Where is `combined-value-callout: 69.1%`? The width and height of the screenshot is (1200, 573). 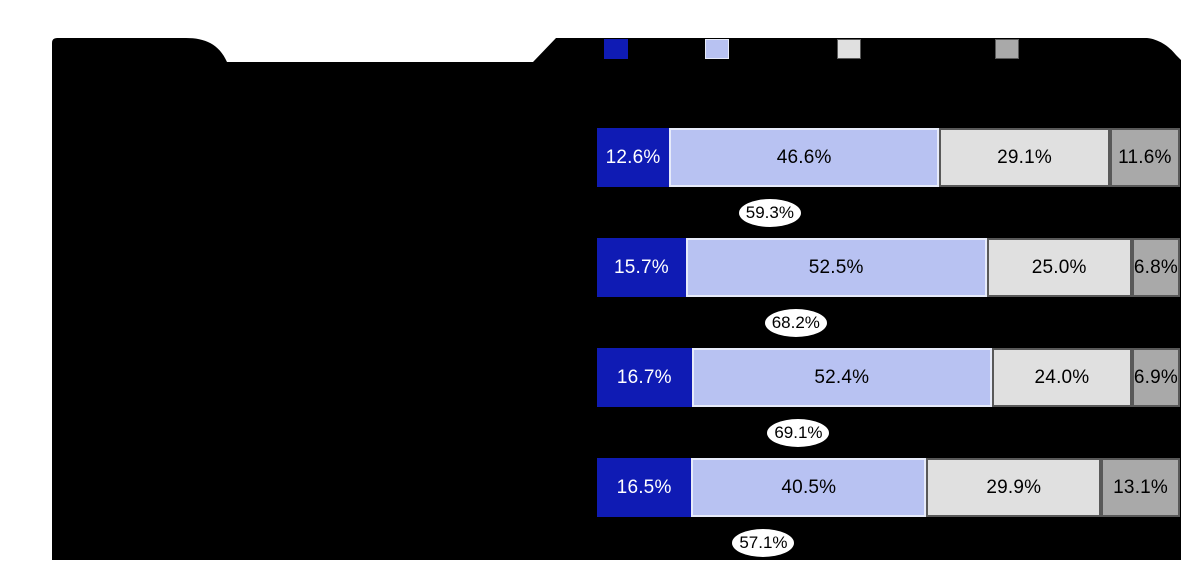
combined-value-callout: 69.1% is located at coordinates (798, 433).